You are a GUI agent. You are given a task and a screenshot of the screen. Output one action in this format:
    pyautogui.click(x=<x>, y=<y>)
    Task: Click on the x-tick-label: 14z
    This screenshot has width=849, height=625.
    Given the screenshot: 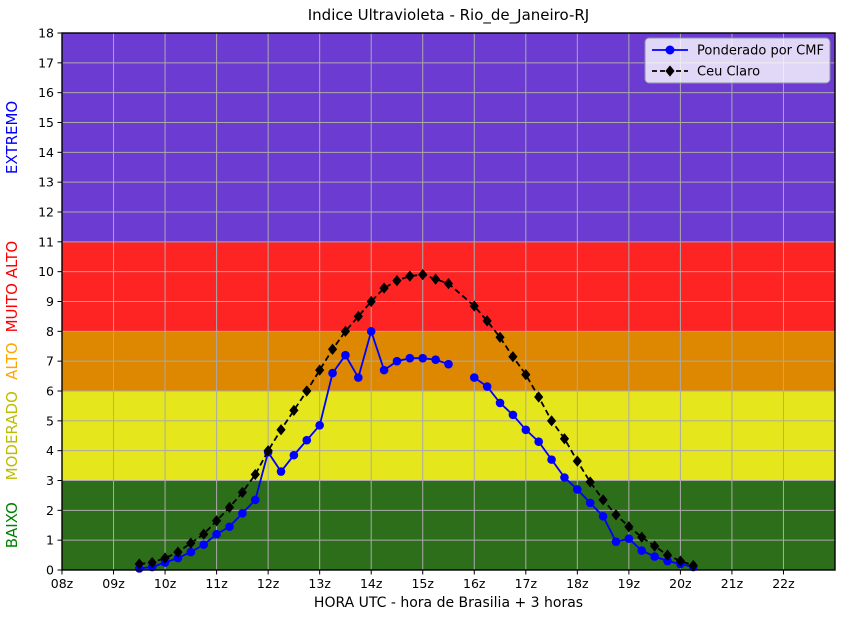 What is the action you would take?
    pyautogui.click(x=371, y=583)
    